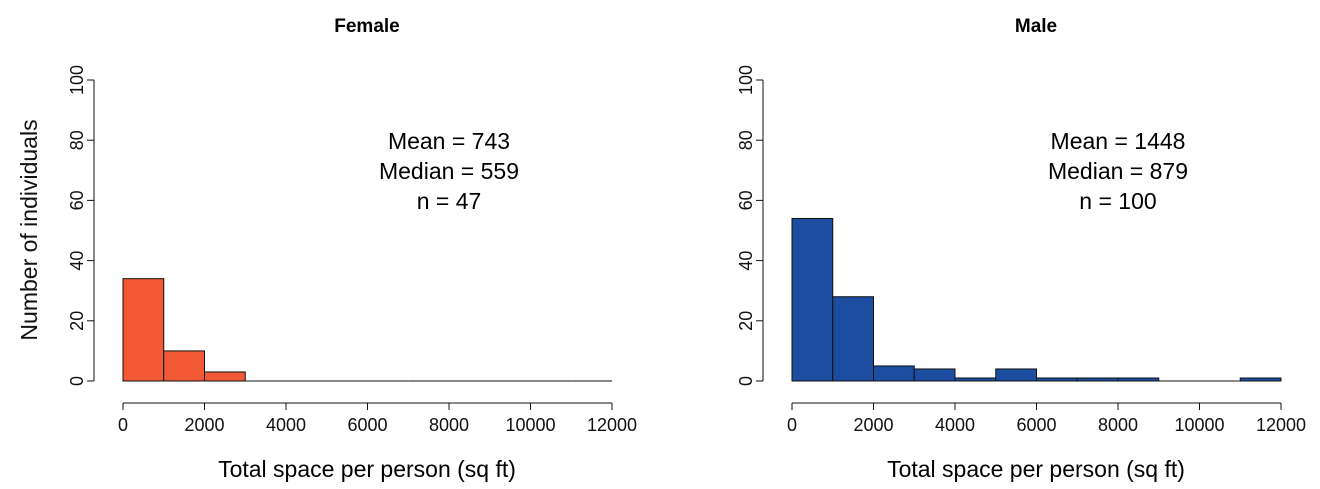 The width and height of the screenshot is (1320, 489). What do you see at coordinates (1118, 171) in the screenshot?
I see `stat-median-male: Median = 879` at bounding box center [1118, 171].